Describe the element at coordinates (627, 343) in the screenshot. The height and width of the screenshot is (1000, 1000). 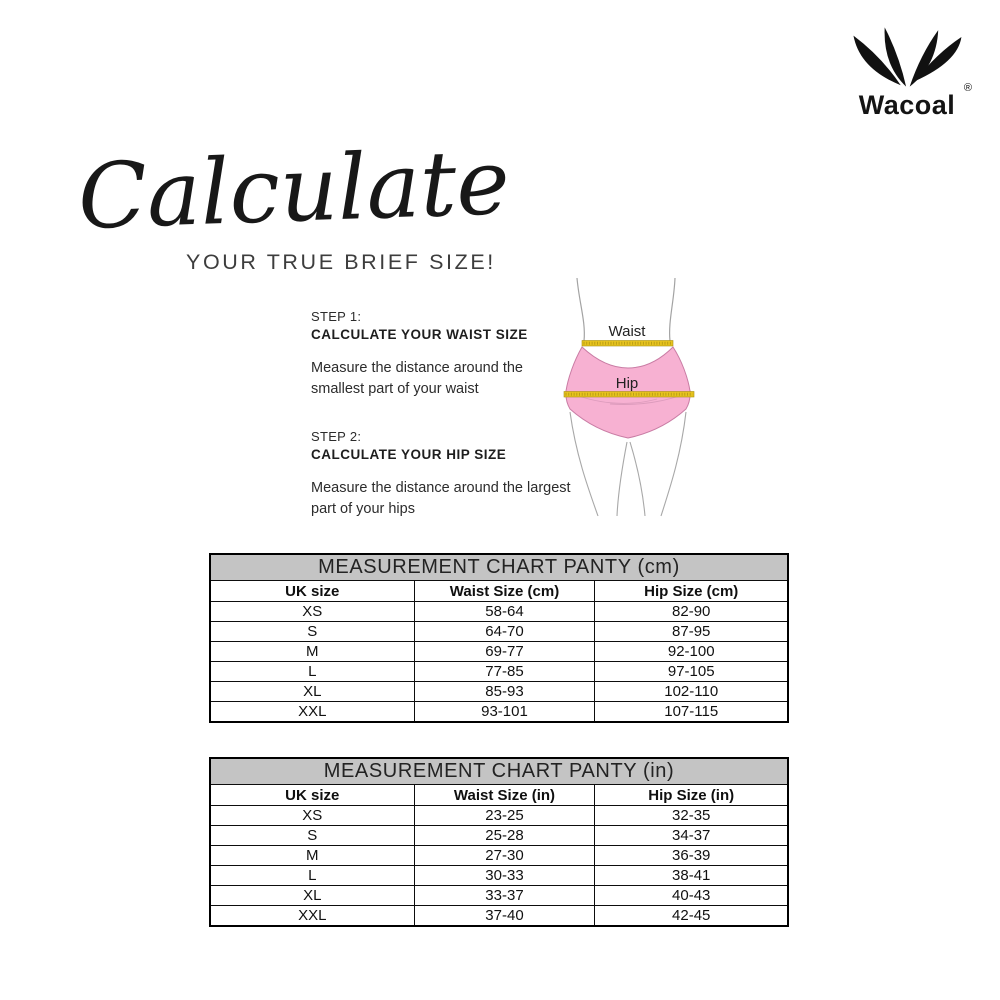
I see `waist-measuring-tape-icon` at that location.